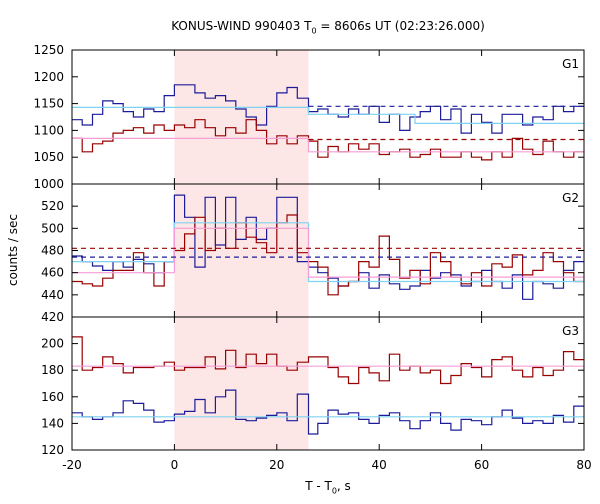  Describe the element at coordinates (48, 130) in the screenshot. I see `y-tick-label: 1100` at that location.